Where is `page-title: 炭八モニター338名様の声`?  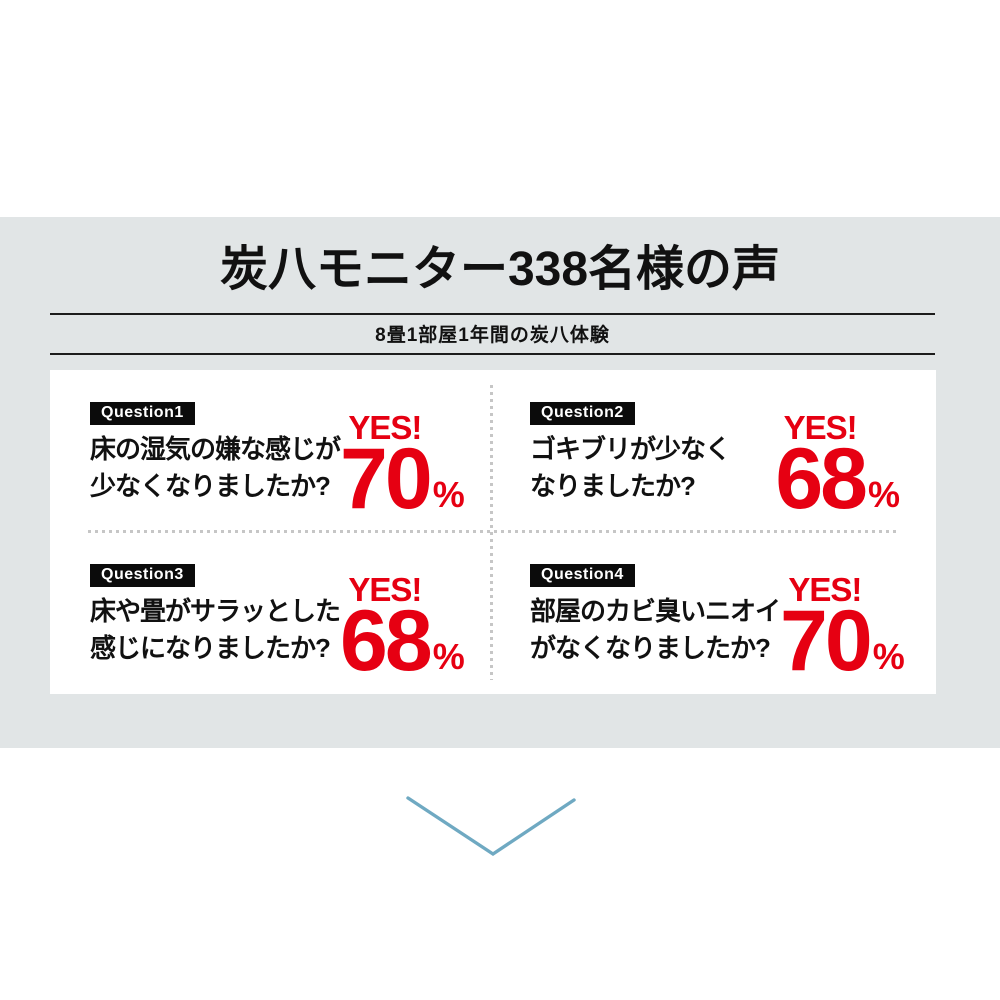
page-title: 炭八モニター338名様の声 is located at coordinates (500, 269).